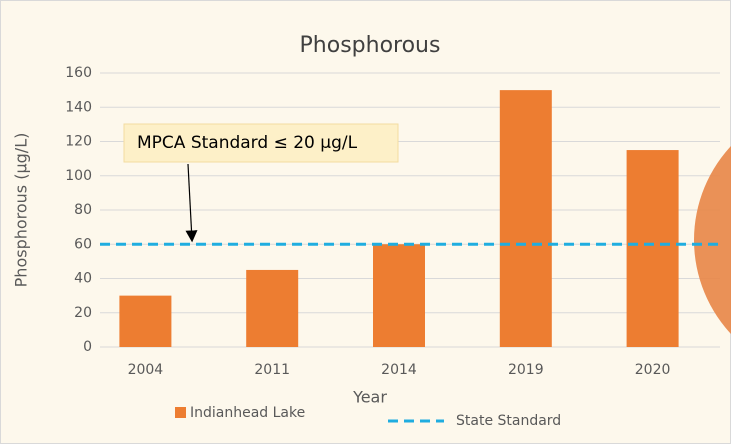  Describe the element at coordinates (83, 313) in the screenshot. I see `y-tick-label: 20` at that location.